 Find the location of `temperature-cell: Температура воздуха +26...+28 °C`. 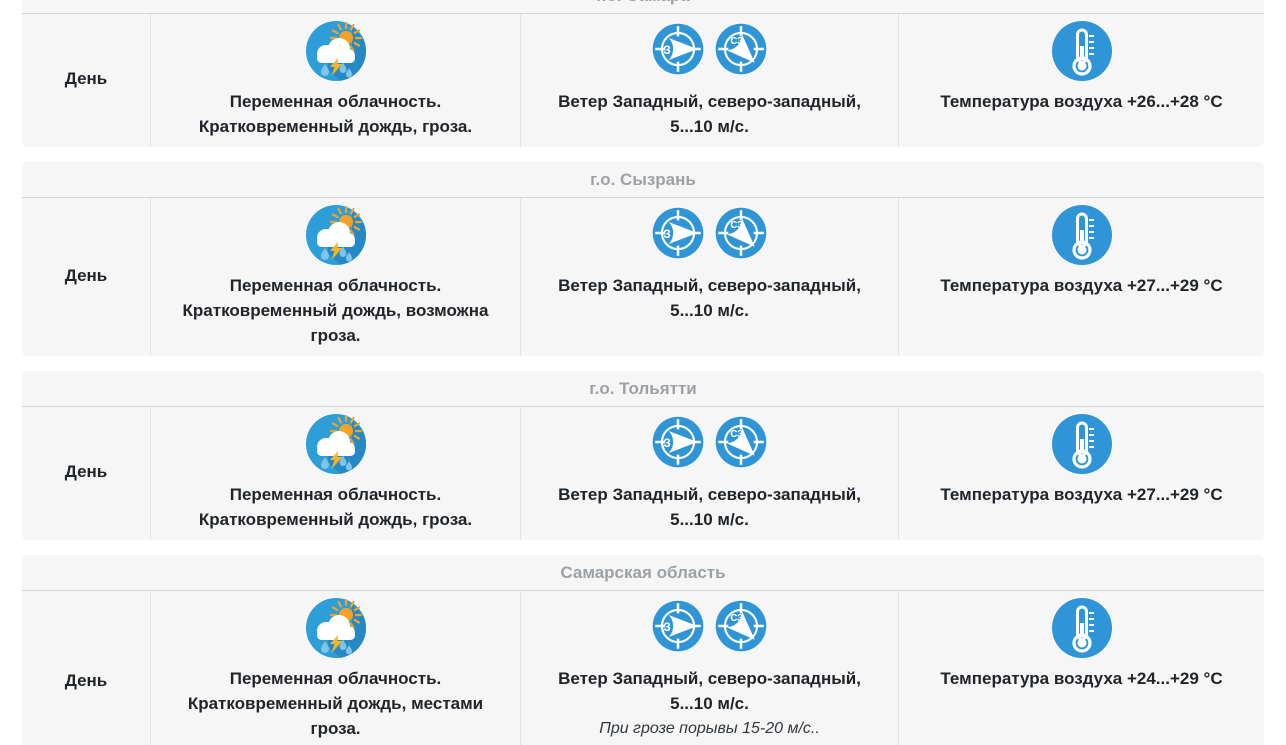

temperature-cell: Температура воздуха +26...+28 °C is located at coordinates (1081, 80).